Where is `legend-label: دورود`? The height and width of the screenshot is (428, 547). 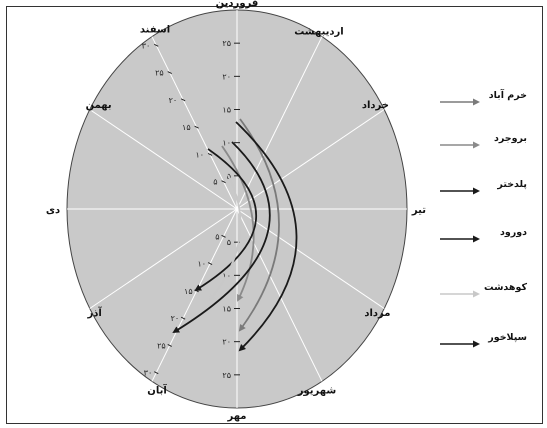
legend-label: دورود is located at coordinates (513, 232).